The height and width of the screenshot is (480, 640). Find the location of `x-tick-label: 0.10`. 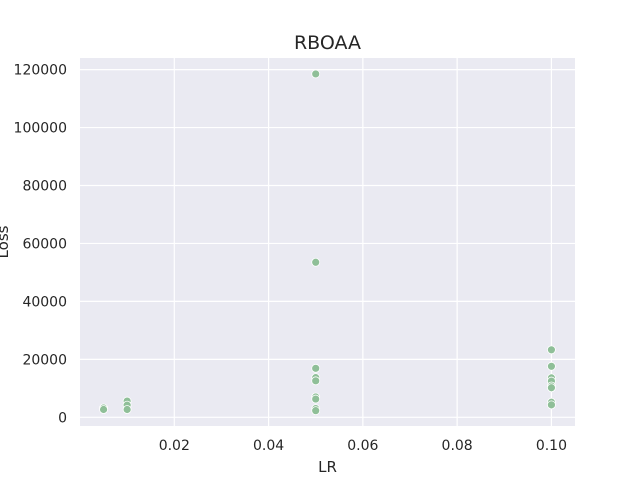

x-tick-label: 0.10 is located at coordinates (551, 446).